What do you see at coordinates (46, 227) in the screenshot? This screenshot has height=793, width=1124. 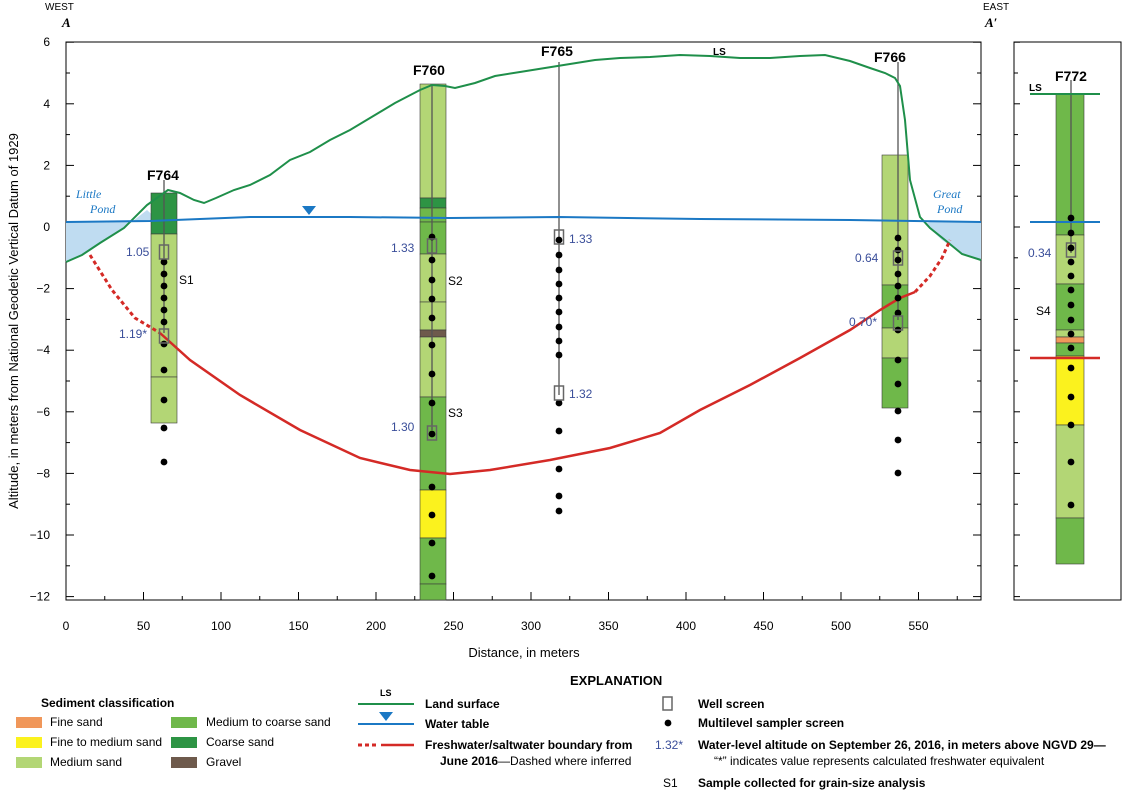 I see `y-tick-label: 0` at bounding box center [46, 227].